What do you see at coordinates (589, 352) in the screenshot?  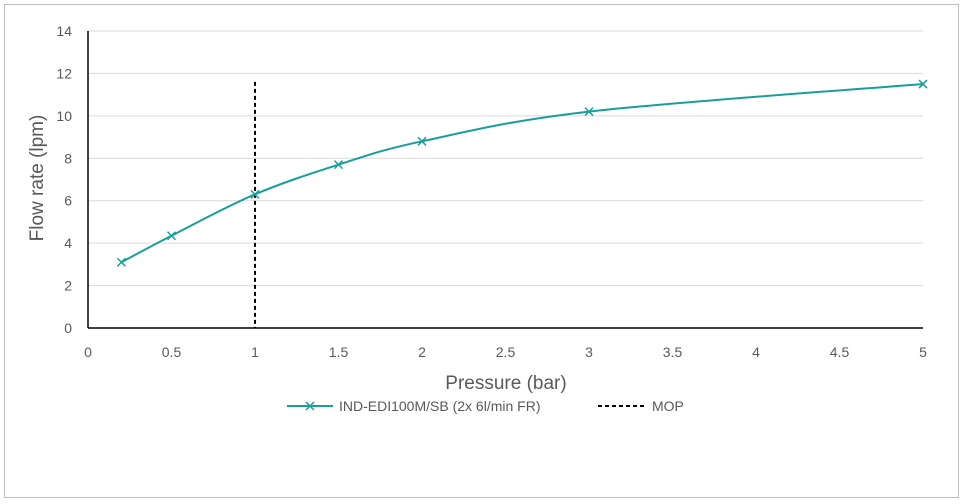 I see `x-tick-label: 3` at bounding box center [589, 352].